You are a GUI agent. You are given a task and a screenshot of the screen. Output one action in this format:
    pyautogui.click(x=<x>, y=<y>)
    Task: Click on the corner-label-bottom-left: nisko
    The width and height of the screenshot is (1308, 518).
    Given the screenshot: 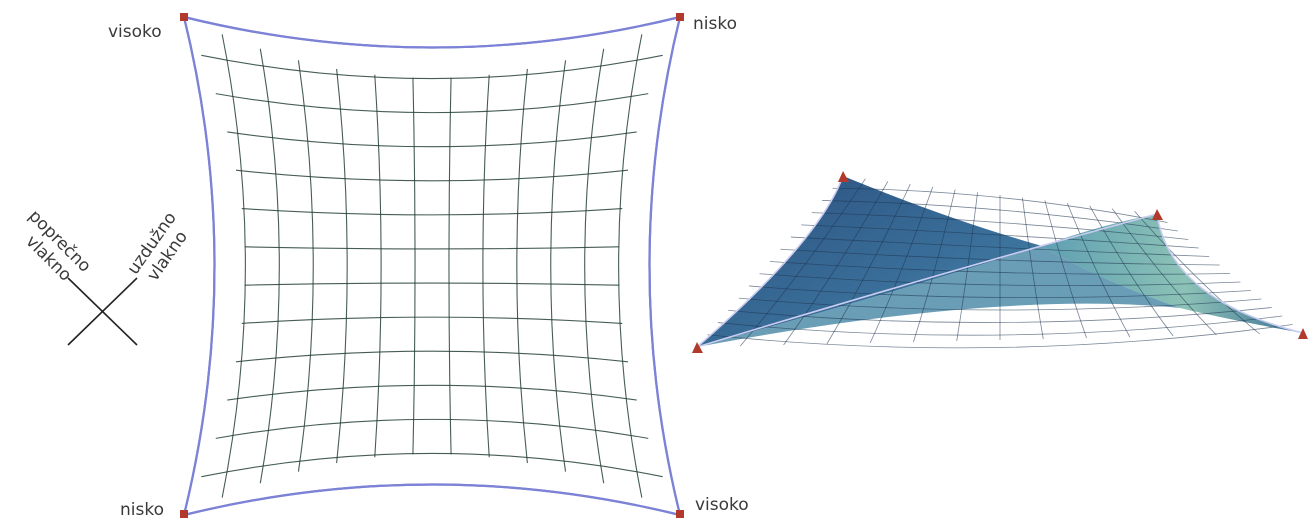 What is the action you would take?
    pyautogui.click(x=142, y=509)
    